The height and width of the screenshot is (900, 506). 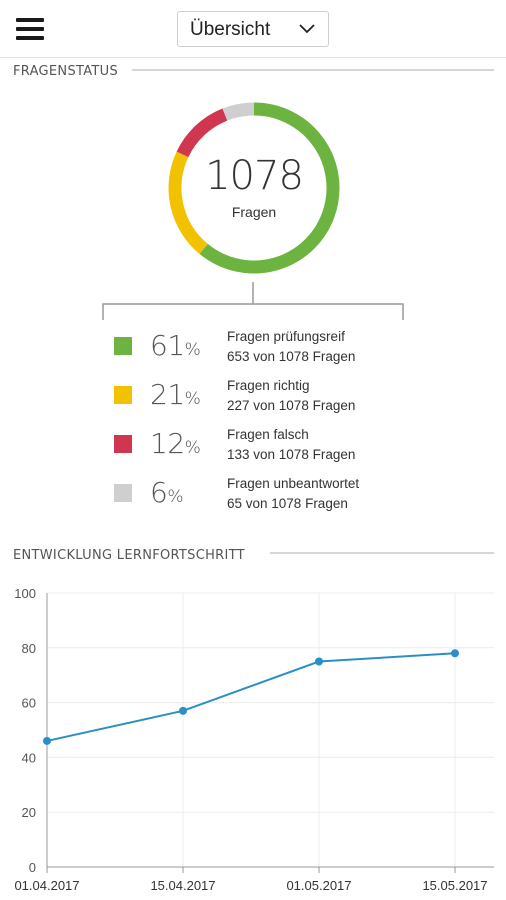 What do you see at coordinates (291, 347) in the screenshot?
I see `legend-text: Fragen prüfungsreif 653 von 1078 Fragen` at bounding box center [291, 347].